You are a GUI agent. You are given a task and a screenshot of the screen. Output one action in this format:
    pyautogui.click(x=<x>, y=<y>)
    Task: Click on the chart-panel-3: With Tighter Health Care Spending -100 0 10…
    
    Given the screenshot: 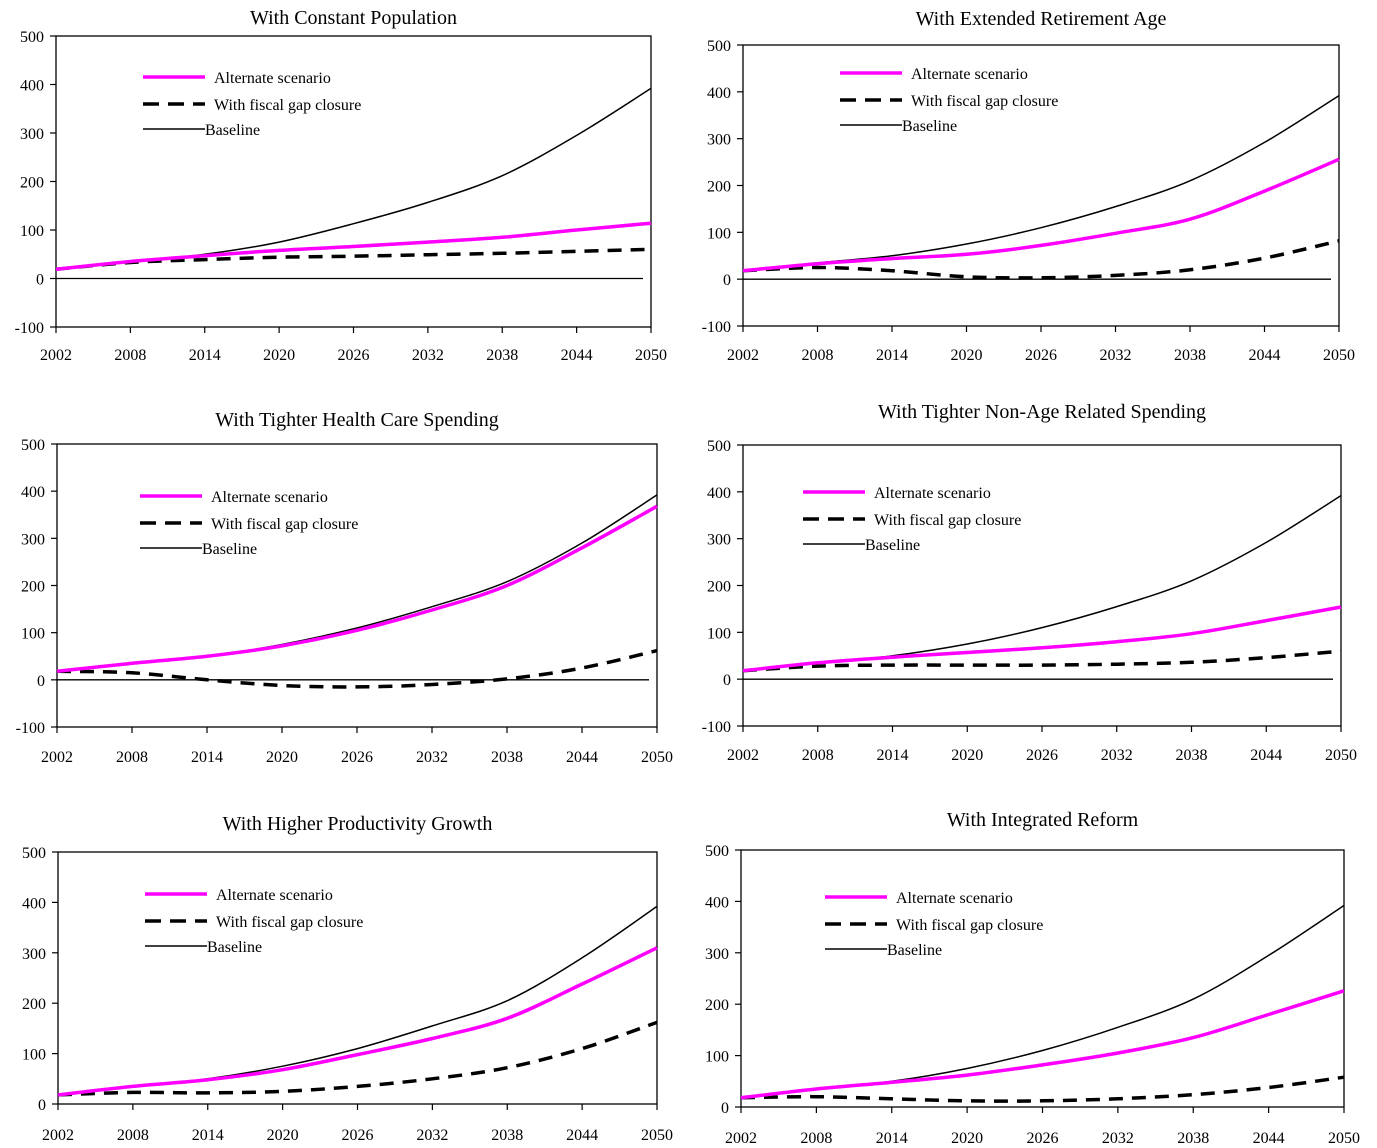 What is the action you would take?
    pyautogui.click(x=344, y=587)
    